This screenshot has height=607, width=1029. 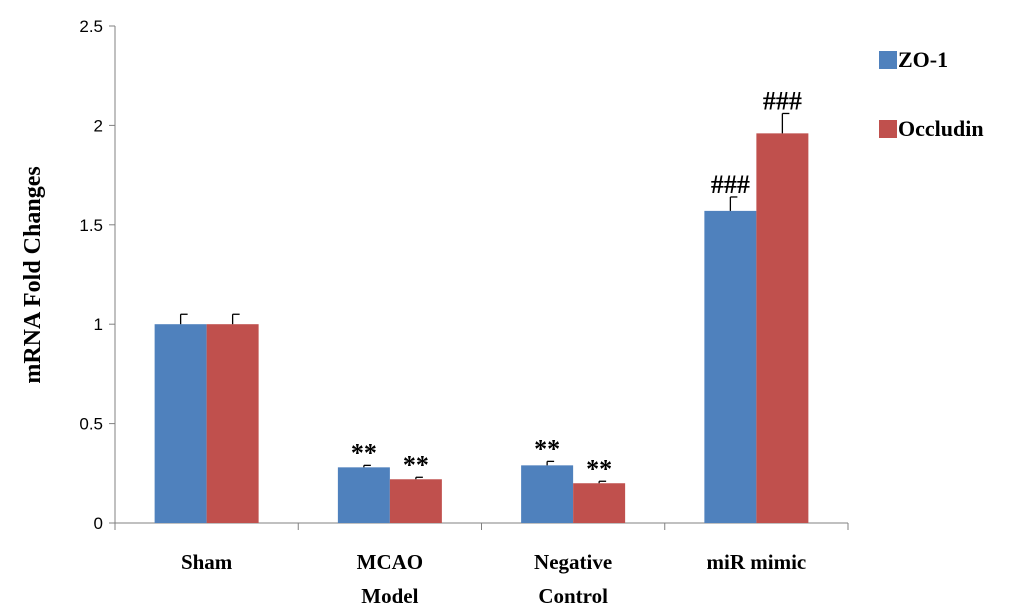 I want to click on x-category-label: Sham, so click(x=207, y=562).